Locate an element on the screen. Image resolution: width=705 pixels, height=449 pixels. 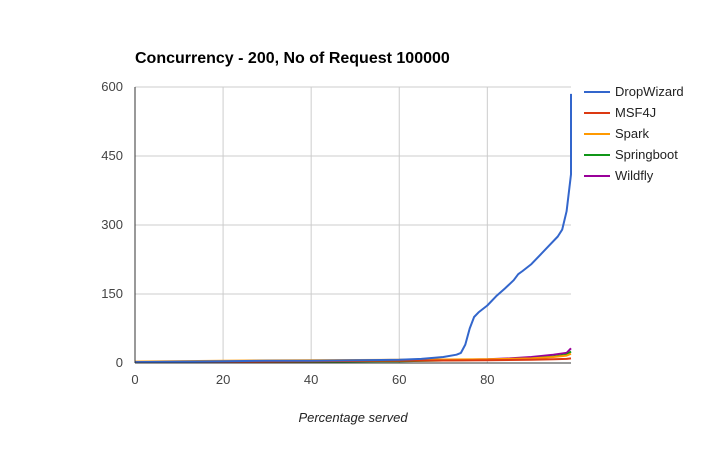
legend-item-dropwizard: DropWizard is located at coordinates (634, 91).